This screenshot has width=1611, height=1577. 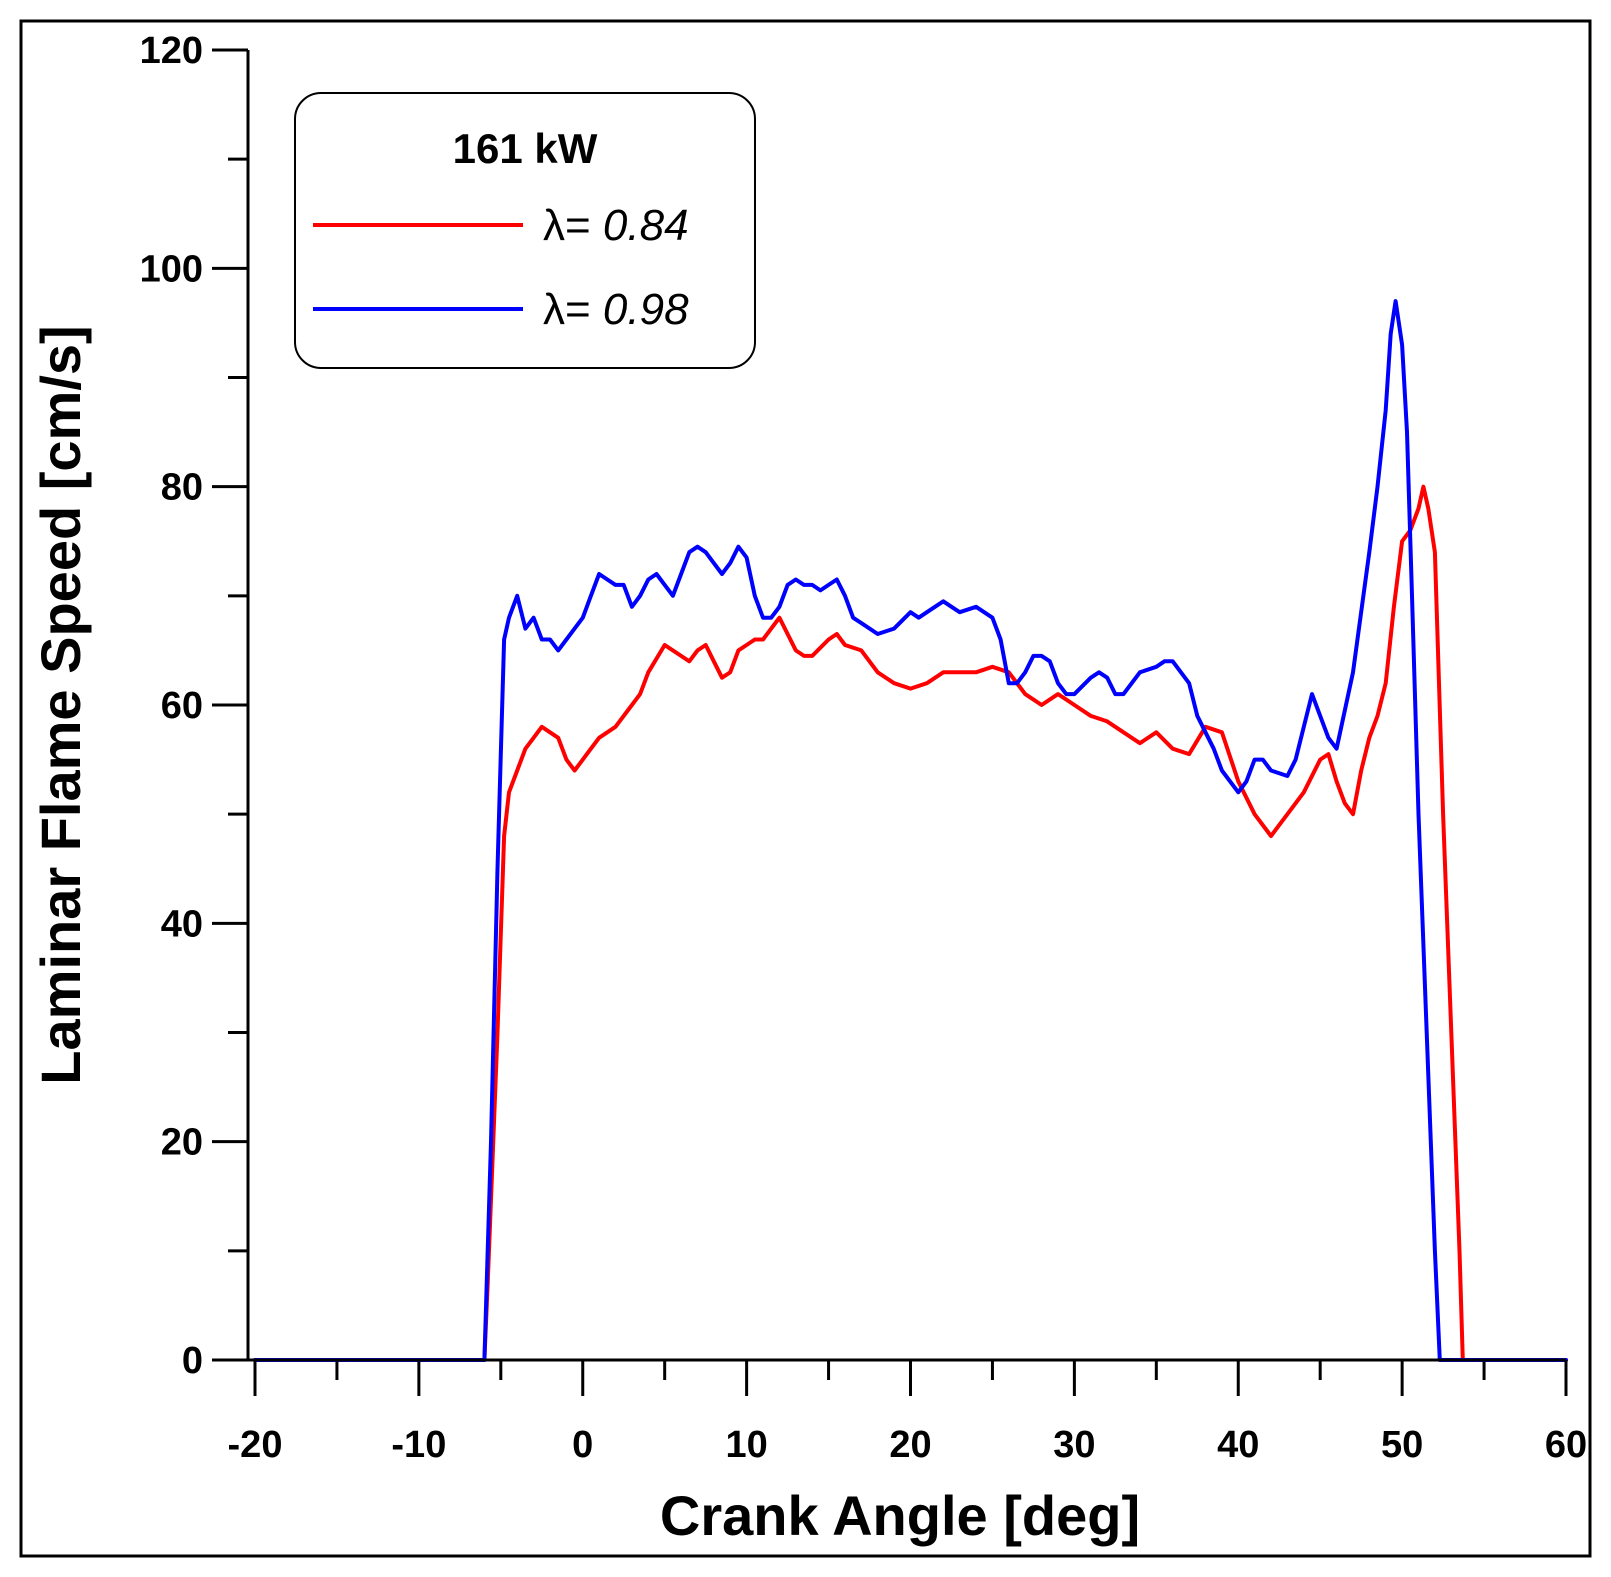 I want to click on y-tick-label: 0, so click(x=192, y=1361).